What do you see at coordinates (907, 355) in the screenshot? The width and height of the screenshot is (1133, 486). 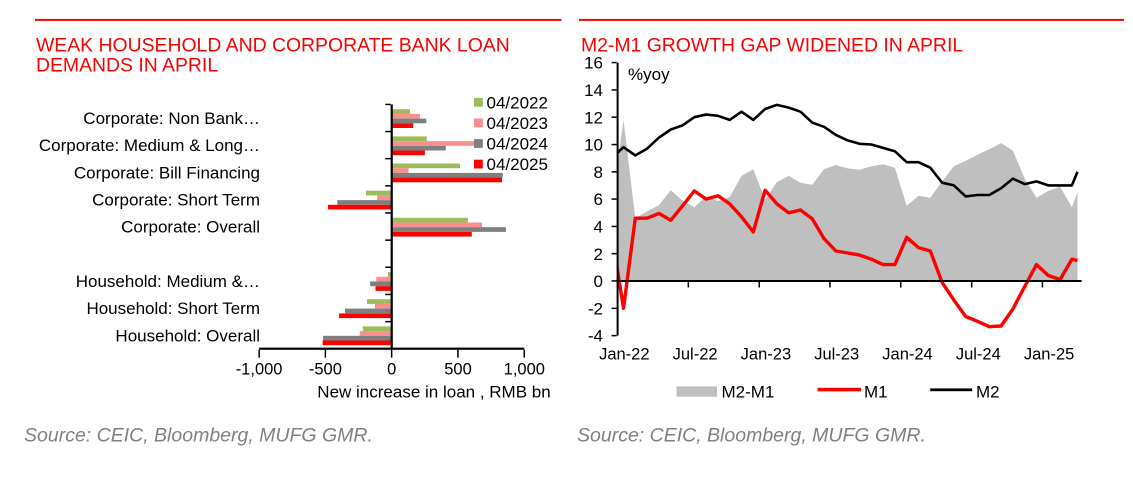 I see `svg-text: Jan-24` at bounding box center [907, 355].